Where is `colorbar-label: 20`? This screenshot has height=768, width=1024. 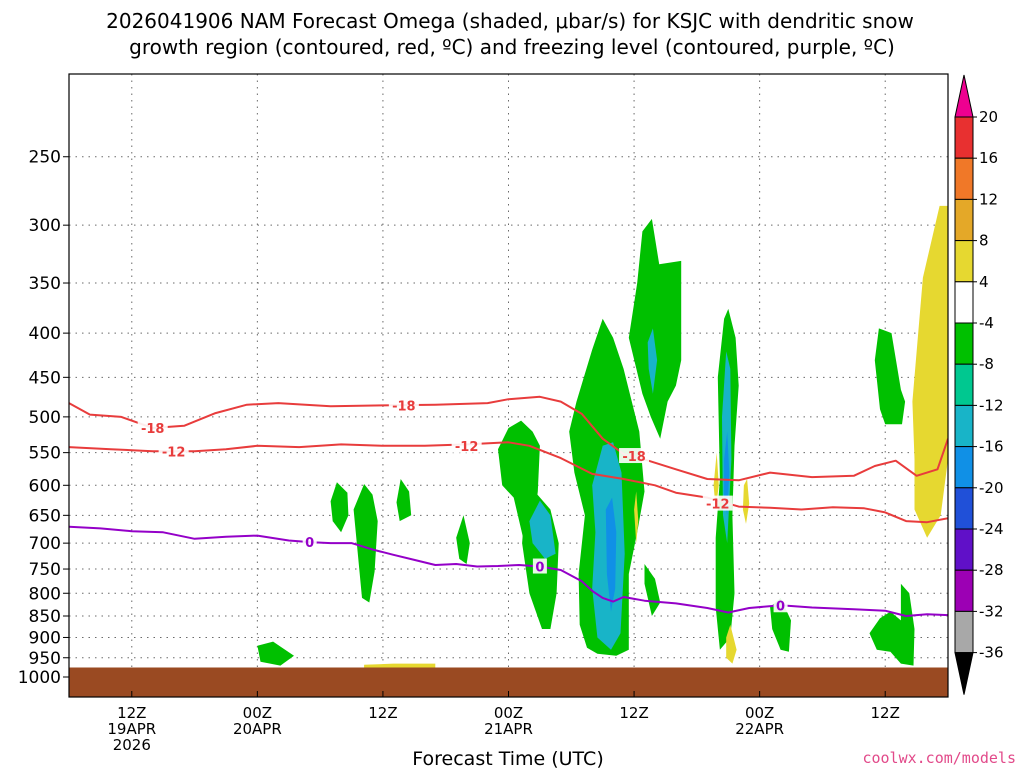 colorbar-label: 20 is located at coordinates (988, 117).